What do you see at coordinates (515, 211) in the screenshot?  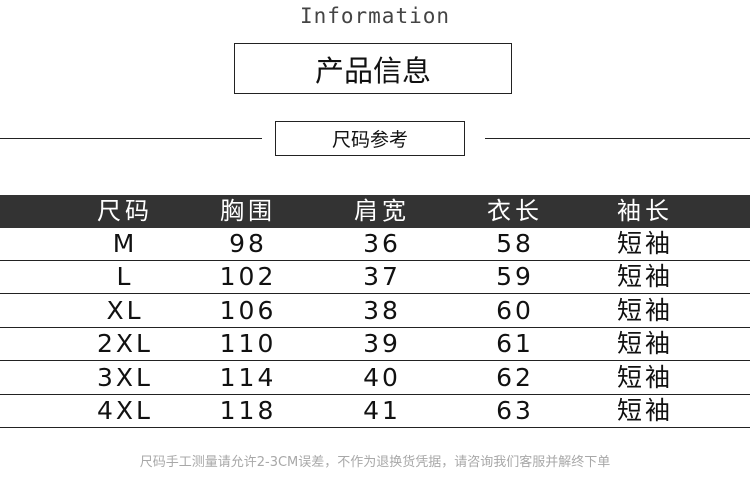 I see `header-length: 衣长` at bounding box center [515, 211].